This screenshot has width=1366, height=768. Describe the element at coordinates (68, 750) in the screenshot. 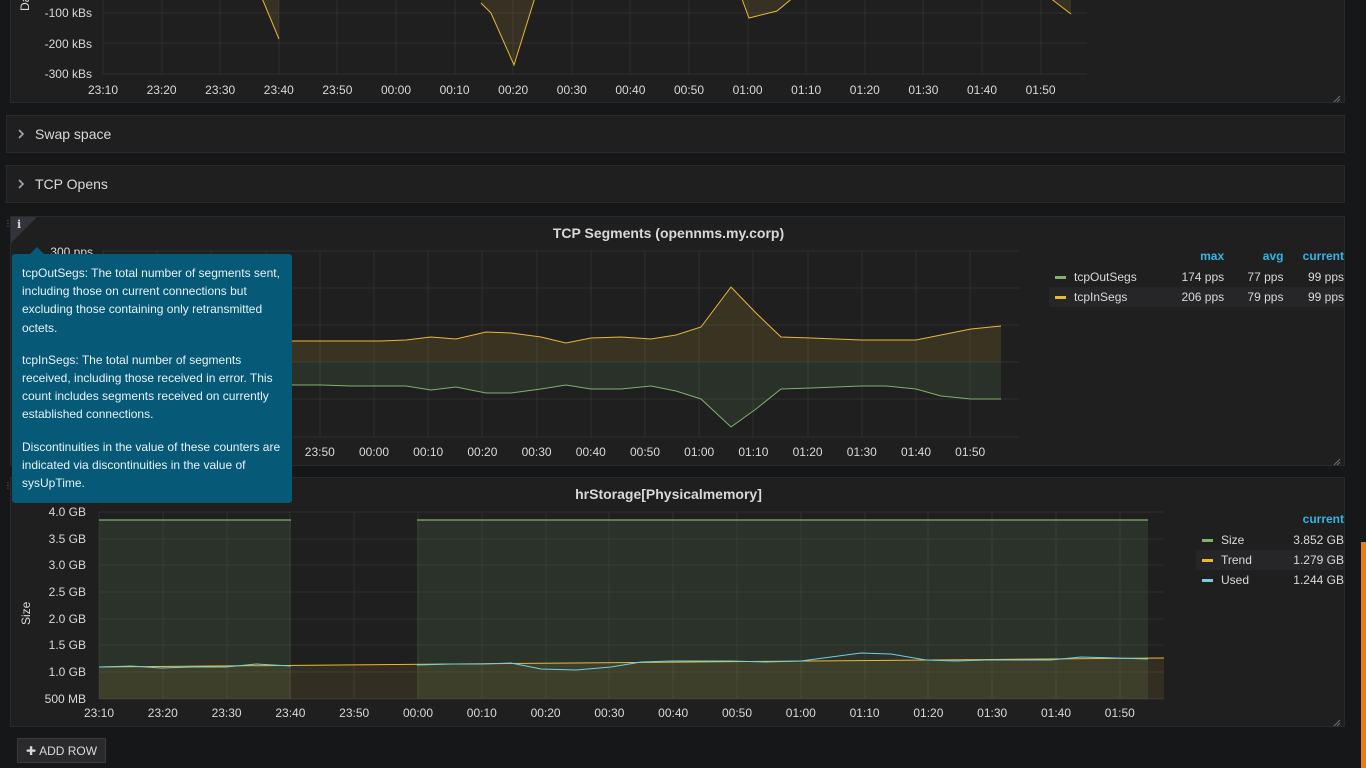

I see `add-row-label: ADD ROW` at that location.